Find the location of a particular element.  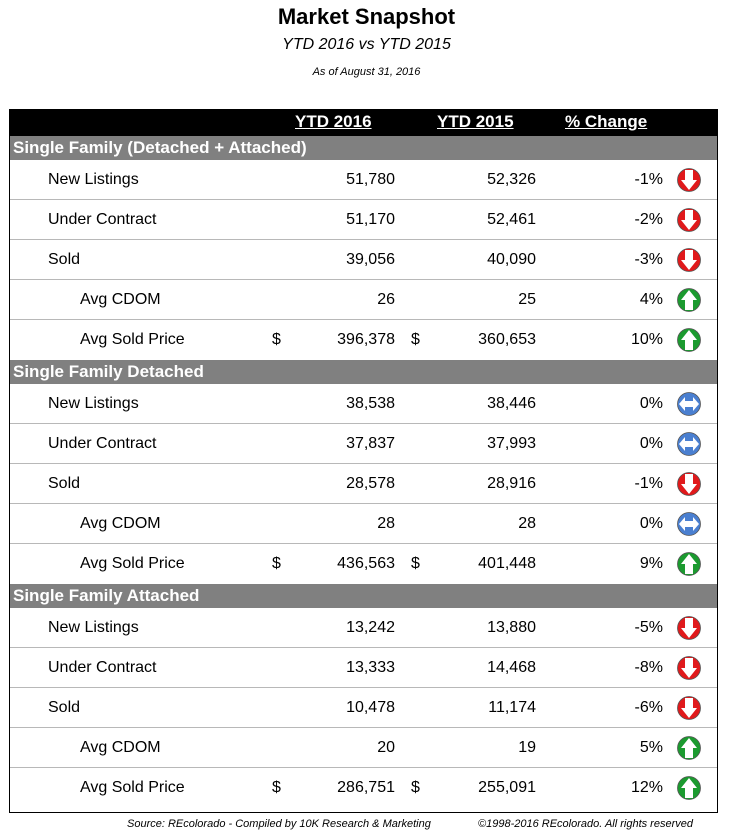

section-label: Single Family Detached is located at coordinates (108, 371).